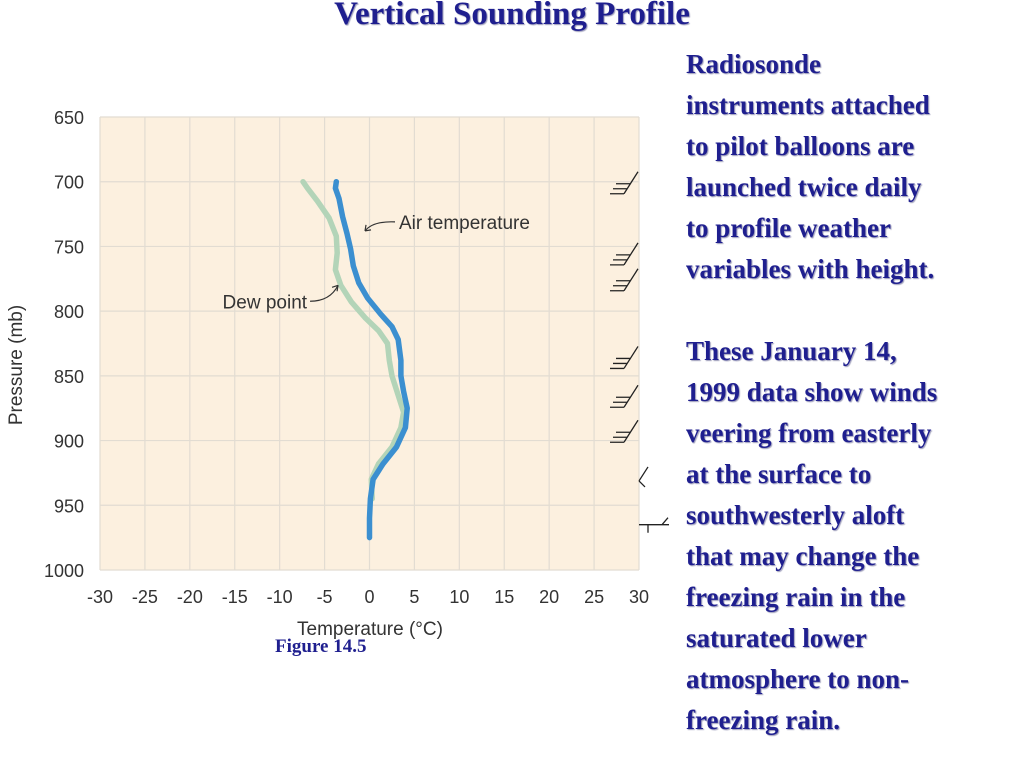  Describe the element at coordinates (854, 310) in the screenshot. I see `paragraph-spacer` at that location.